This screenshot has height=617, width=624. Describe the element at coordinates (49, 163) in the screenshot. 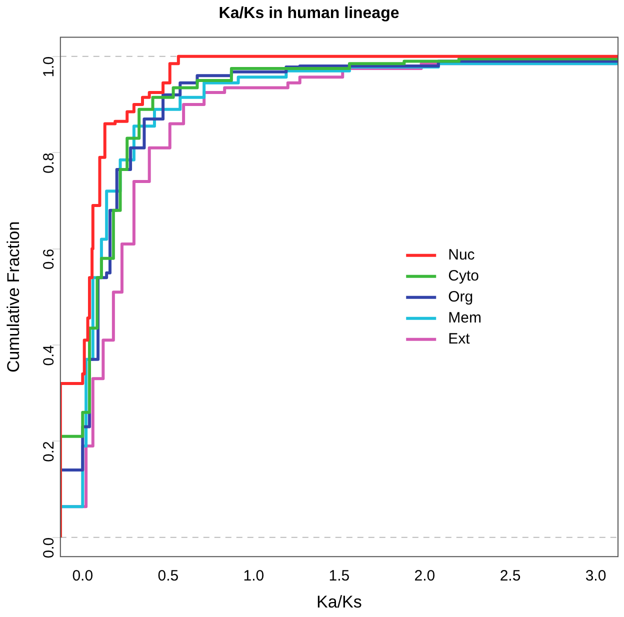

I see `y-tick-label: 0.8` at that location.